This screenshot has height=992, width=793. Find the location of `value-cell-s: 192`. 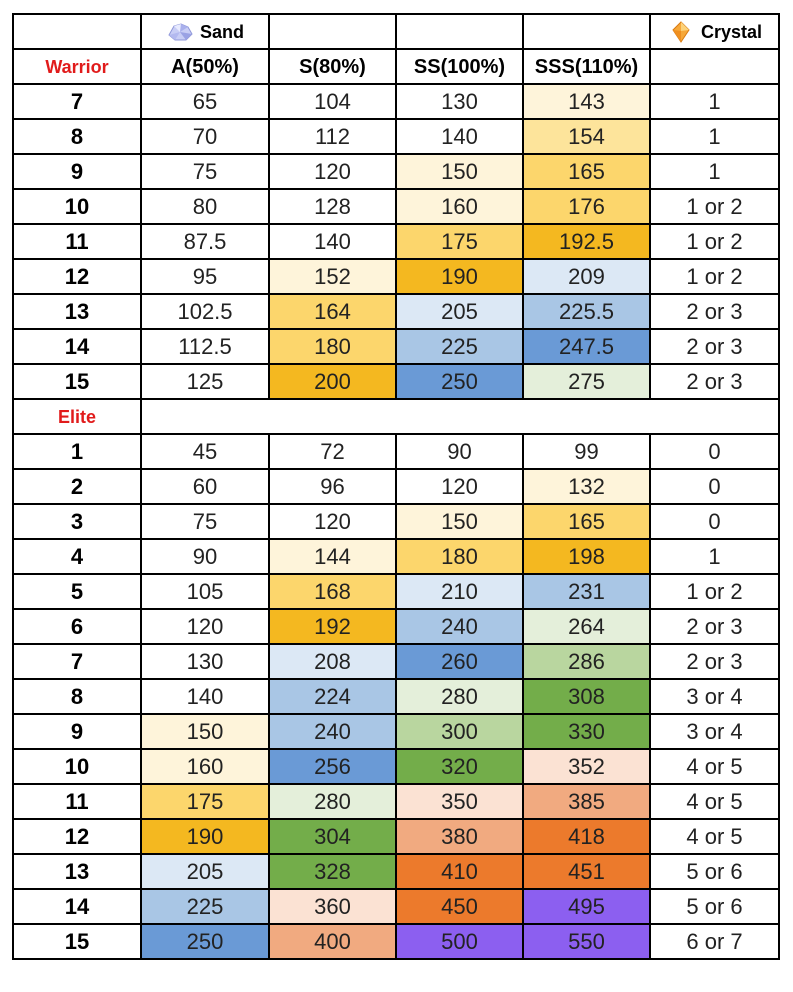

value-cell-s: 192 is located at coordinates (332, 626).